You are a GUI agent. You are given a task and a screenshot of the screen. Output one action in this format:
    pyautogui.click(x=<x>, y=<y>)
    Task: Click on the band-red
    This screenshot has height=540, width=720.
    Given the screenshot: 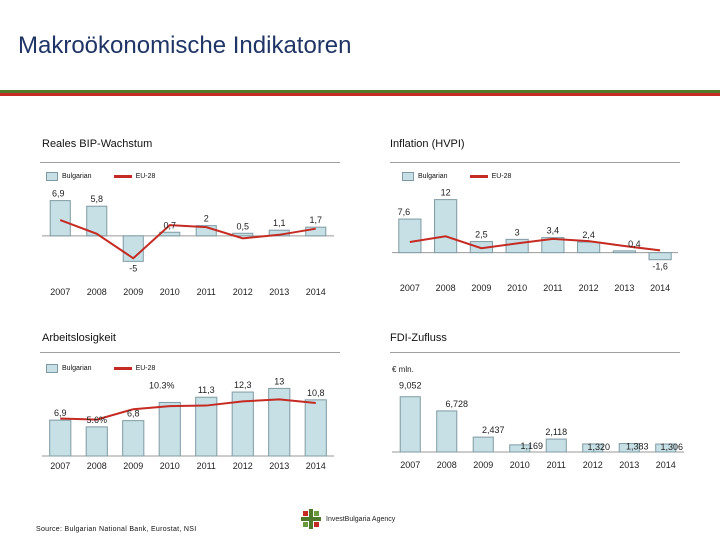 What is the action you would take?
    pyautogui.click(x=360, y=94)
    